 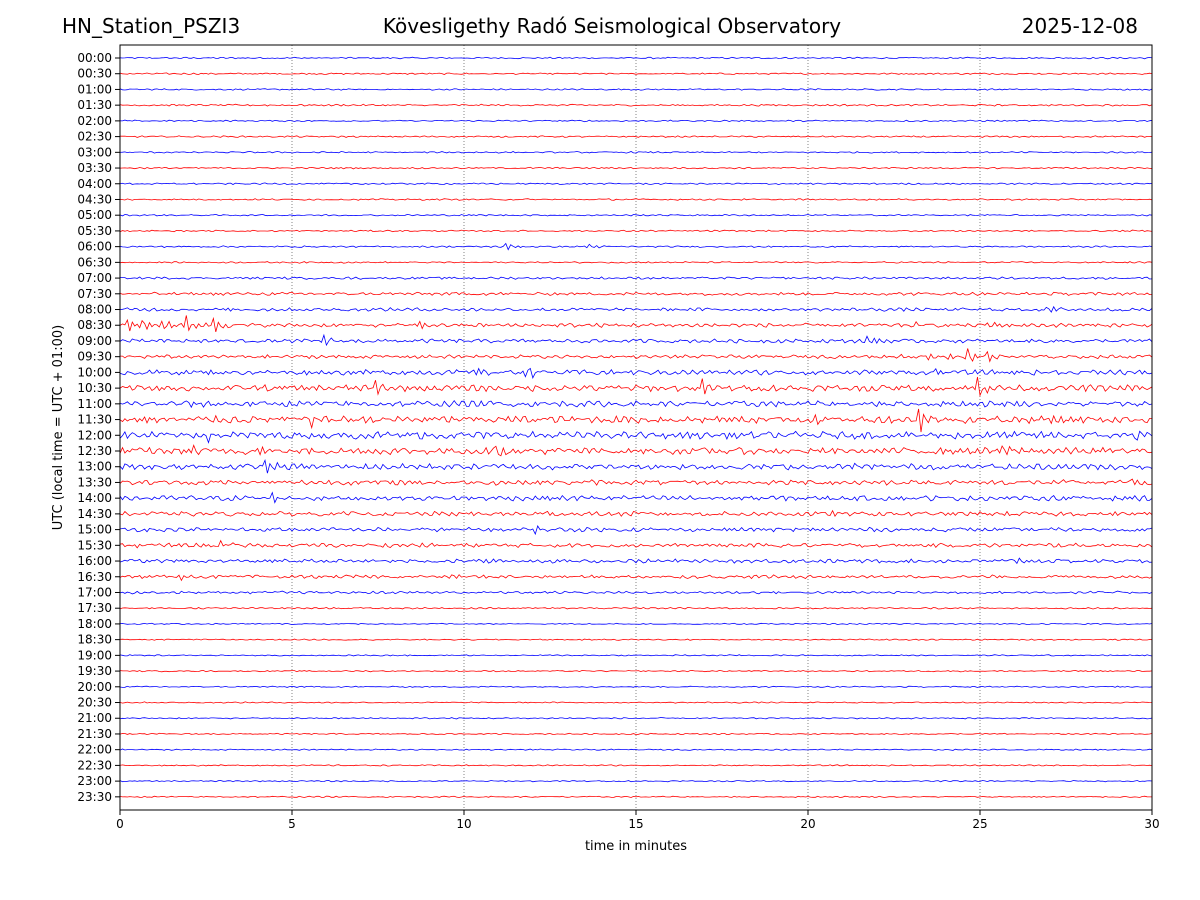 I want to click on y-tick-label: 10:00, so click(x=94, y=372).